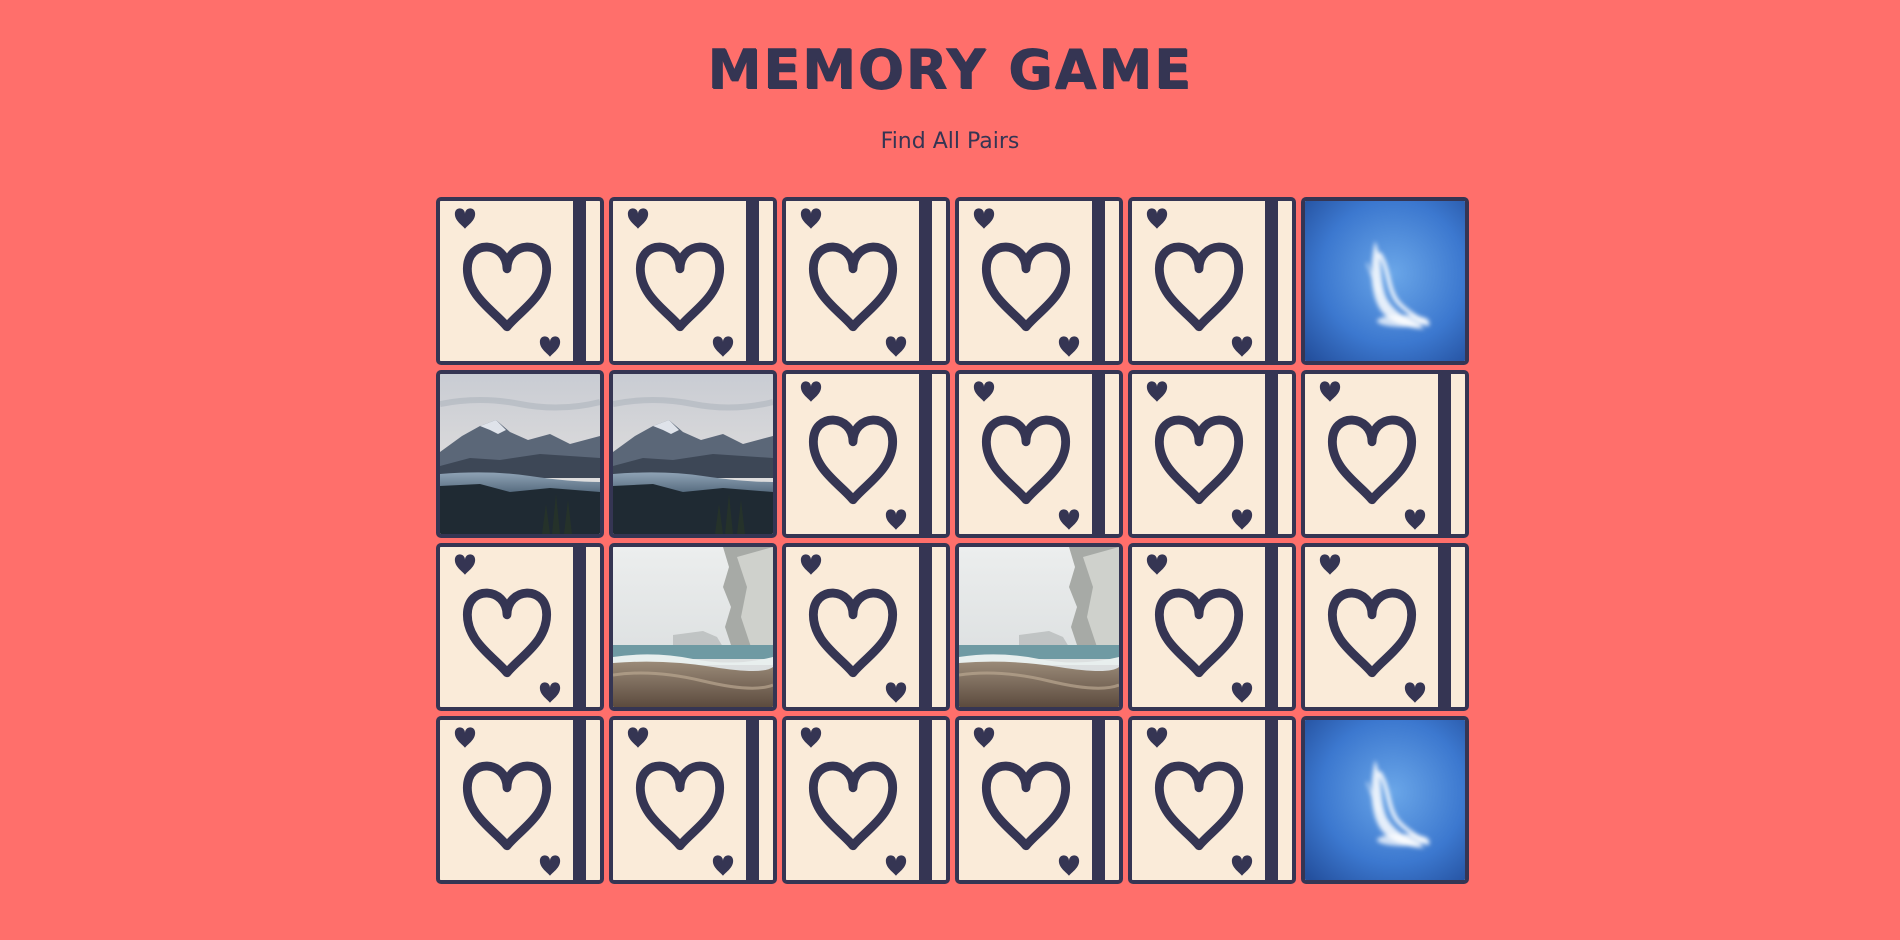  I want to click on page-title: MEMORY GAME, so click(950, 69).